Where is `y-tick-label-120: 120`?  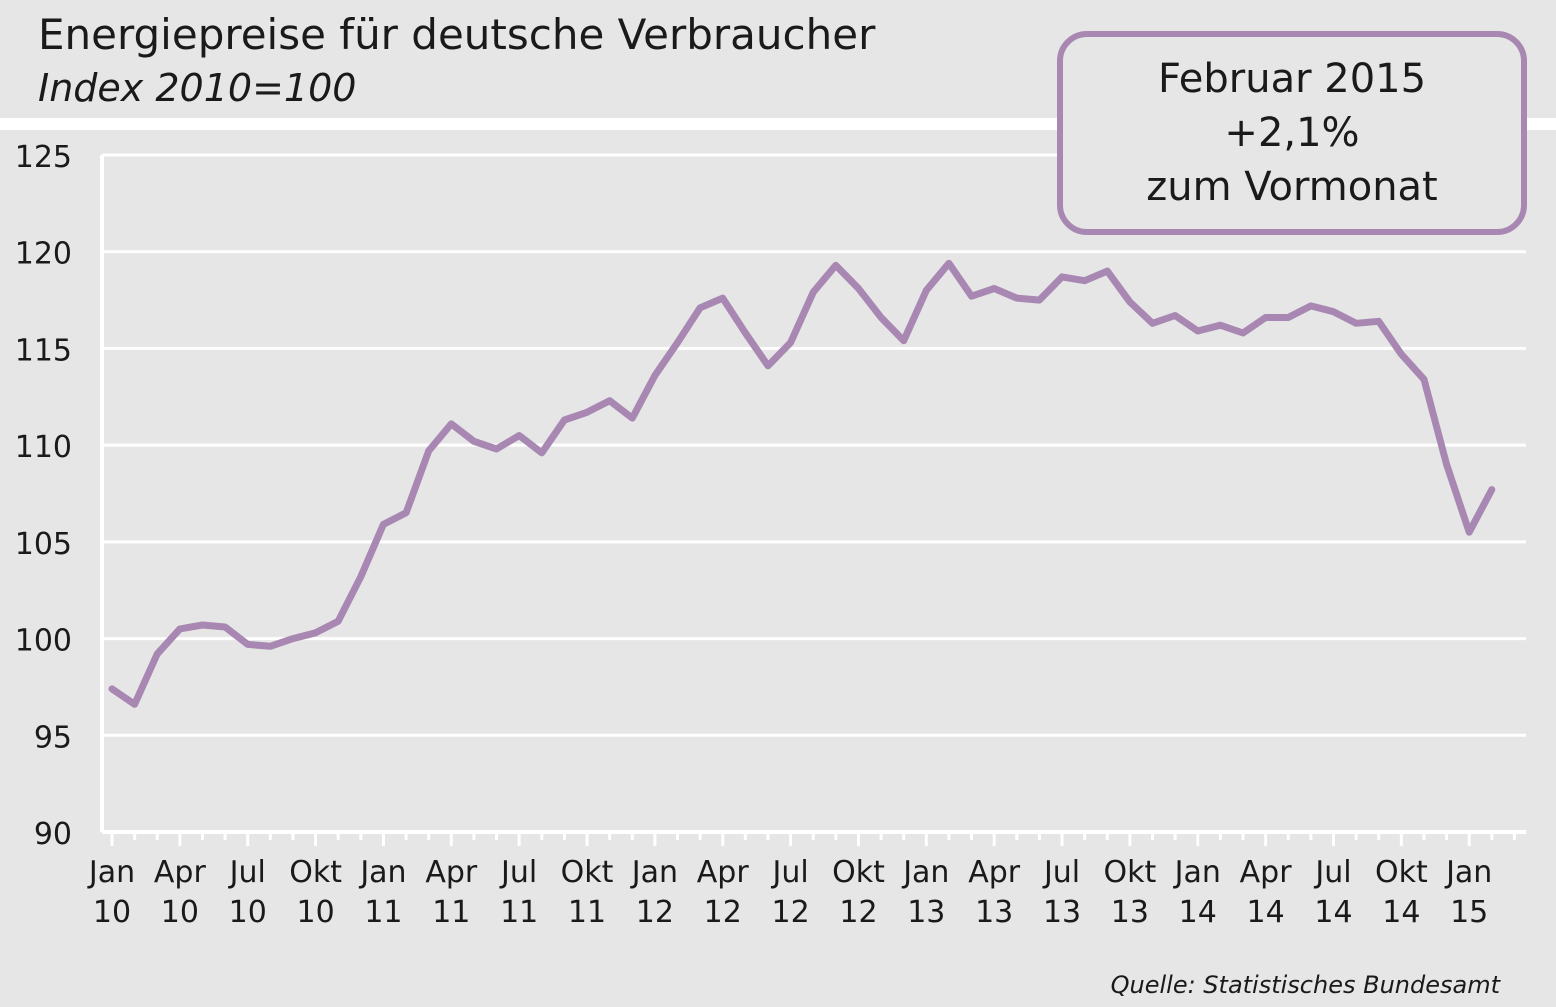
y-tick-label-120: 120 is located at coordinates (43, 254).